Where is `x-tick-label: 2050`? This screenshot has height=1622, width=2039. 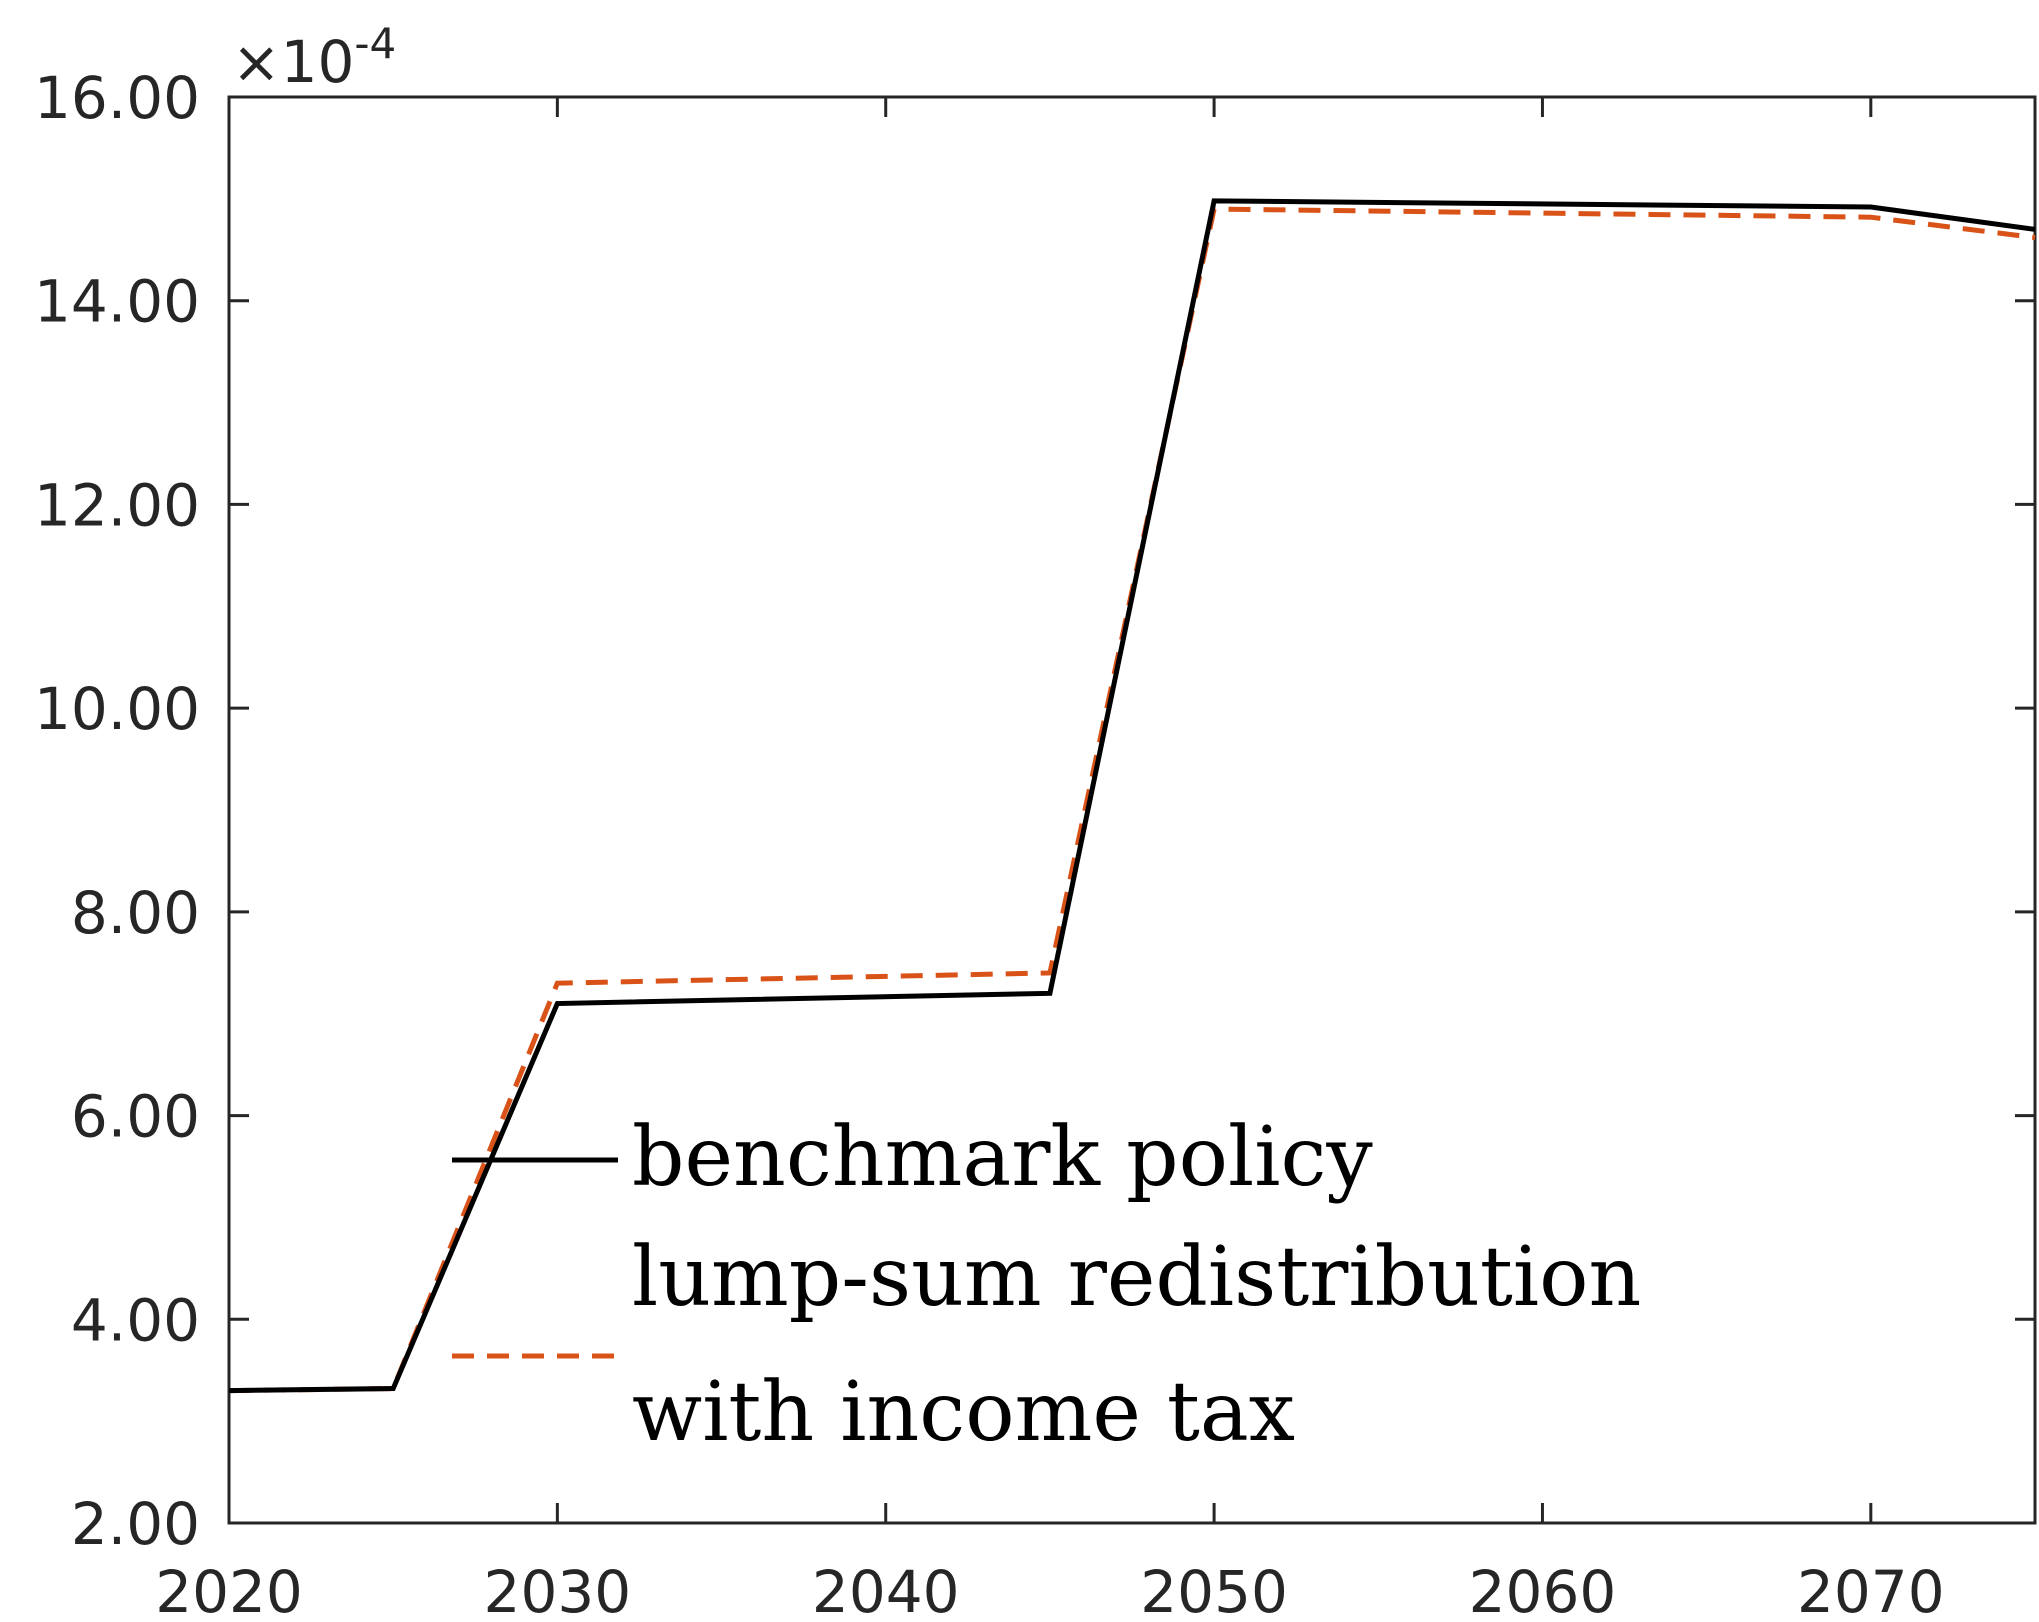
x-tick-label: 2050 is located at coordinates (1214, 1590).